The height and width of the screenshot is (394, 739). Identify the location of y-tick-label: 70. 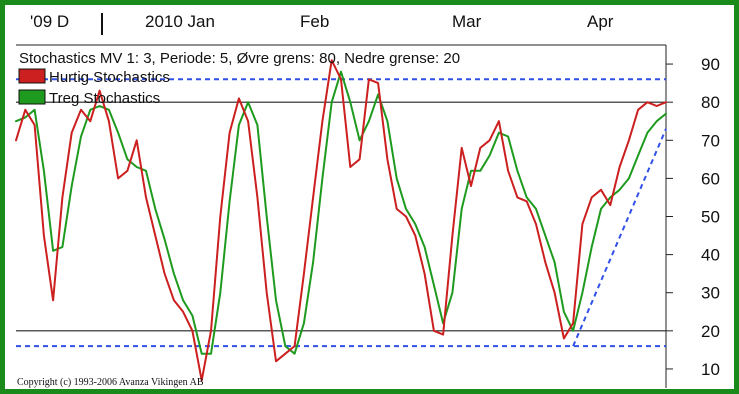
(710, 140).